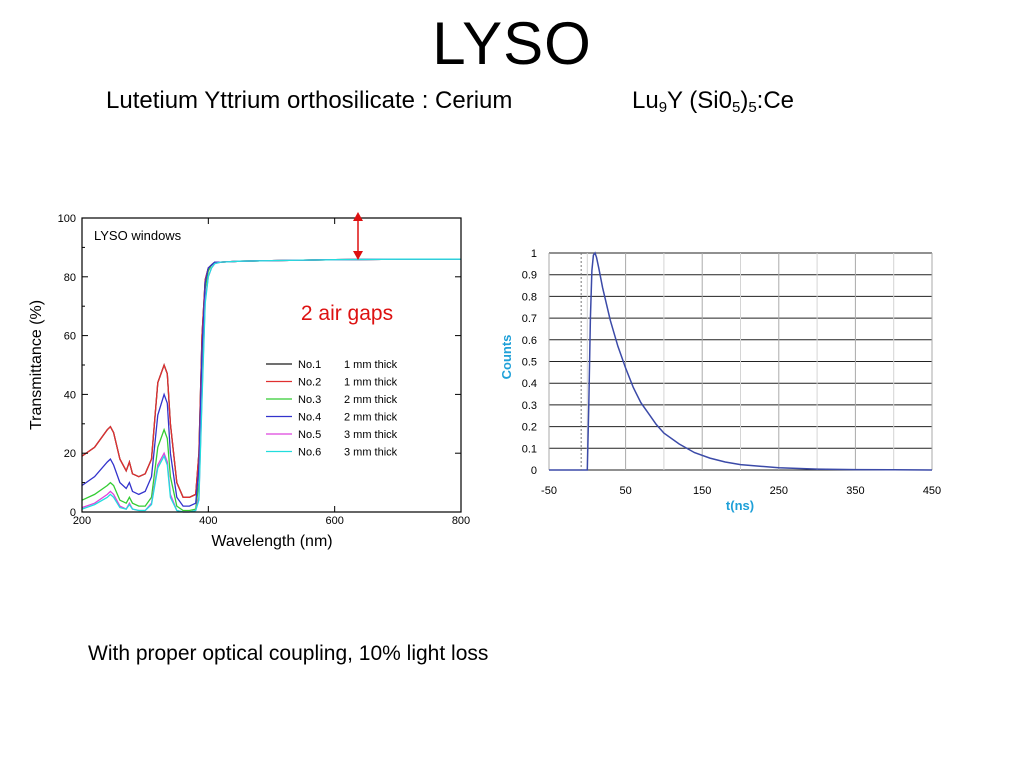  What do you see at coordinates (645, 100) in the screenshot?
I see `formula-part-1: Lu` at bounding box center [645, 100].